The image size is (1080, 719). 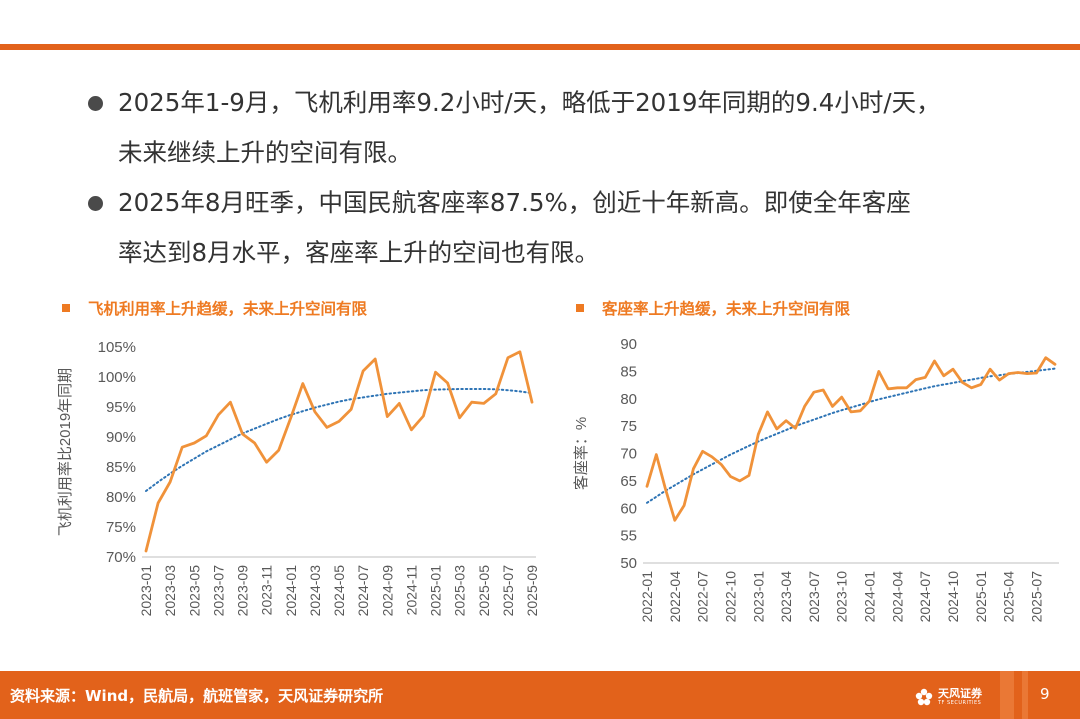 What do you see at coordinates (628, 426) in the screenshot?
I see `y-tick-label: 75` at bounding box center [628, 426].